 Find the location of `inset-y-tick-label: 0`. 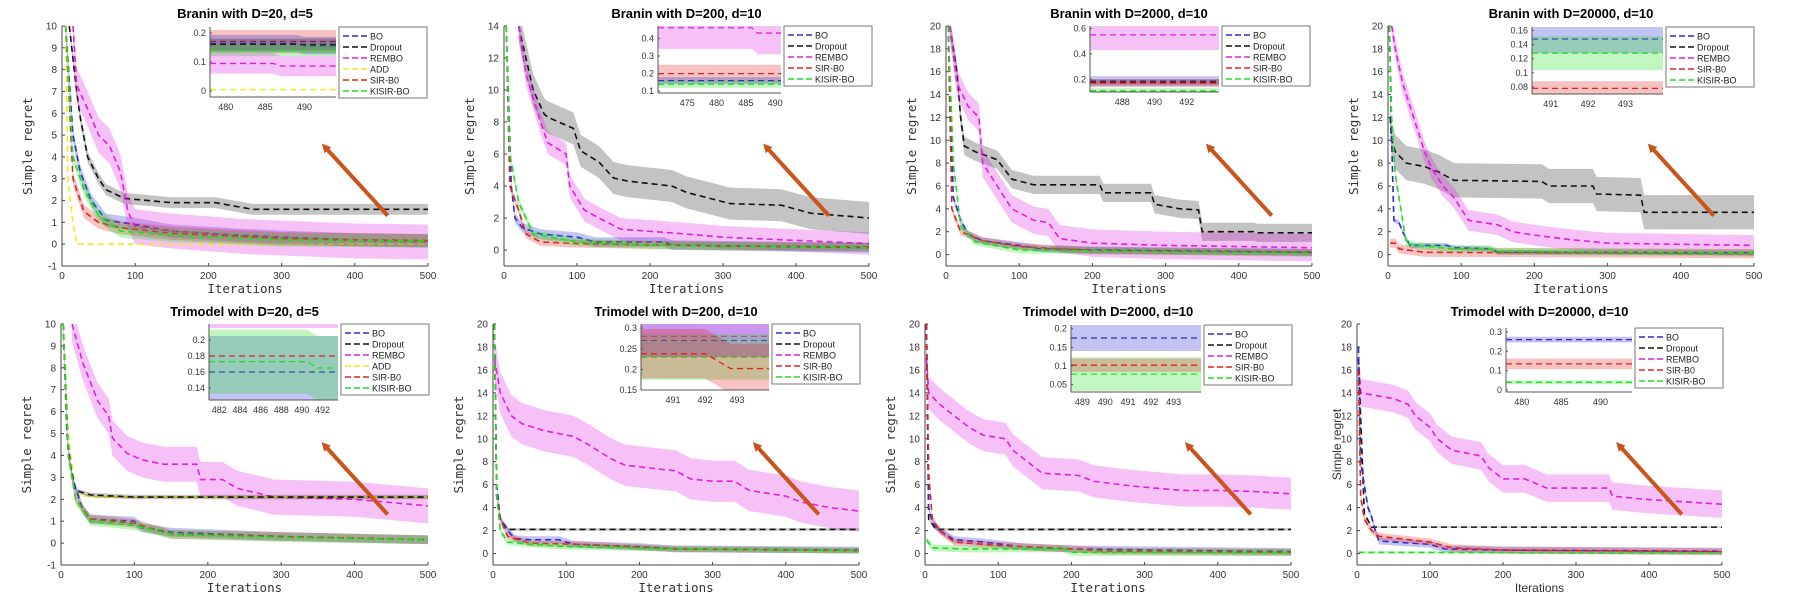

inset-y-tick-label: 0 is located at coordinates (1499, 390).